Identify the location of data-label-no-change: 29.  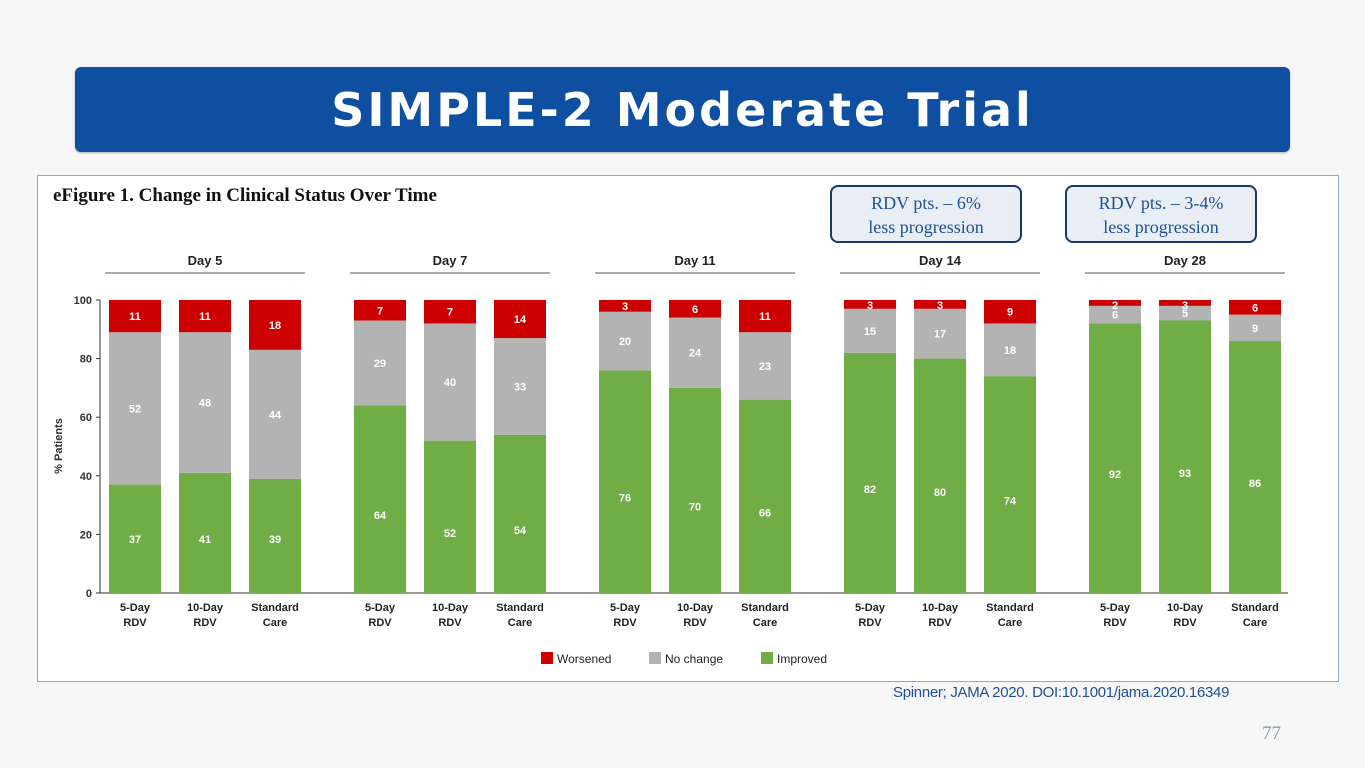
(380, 364).